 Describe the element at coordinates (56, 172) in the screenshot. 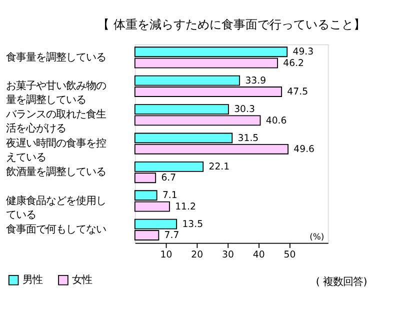

I see `y-tick-label: 飲酒量を調整している` at that location.